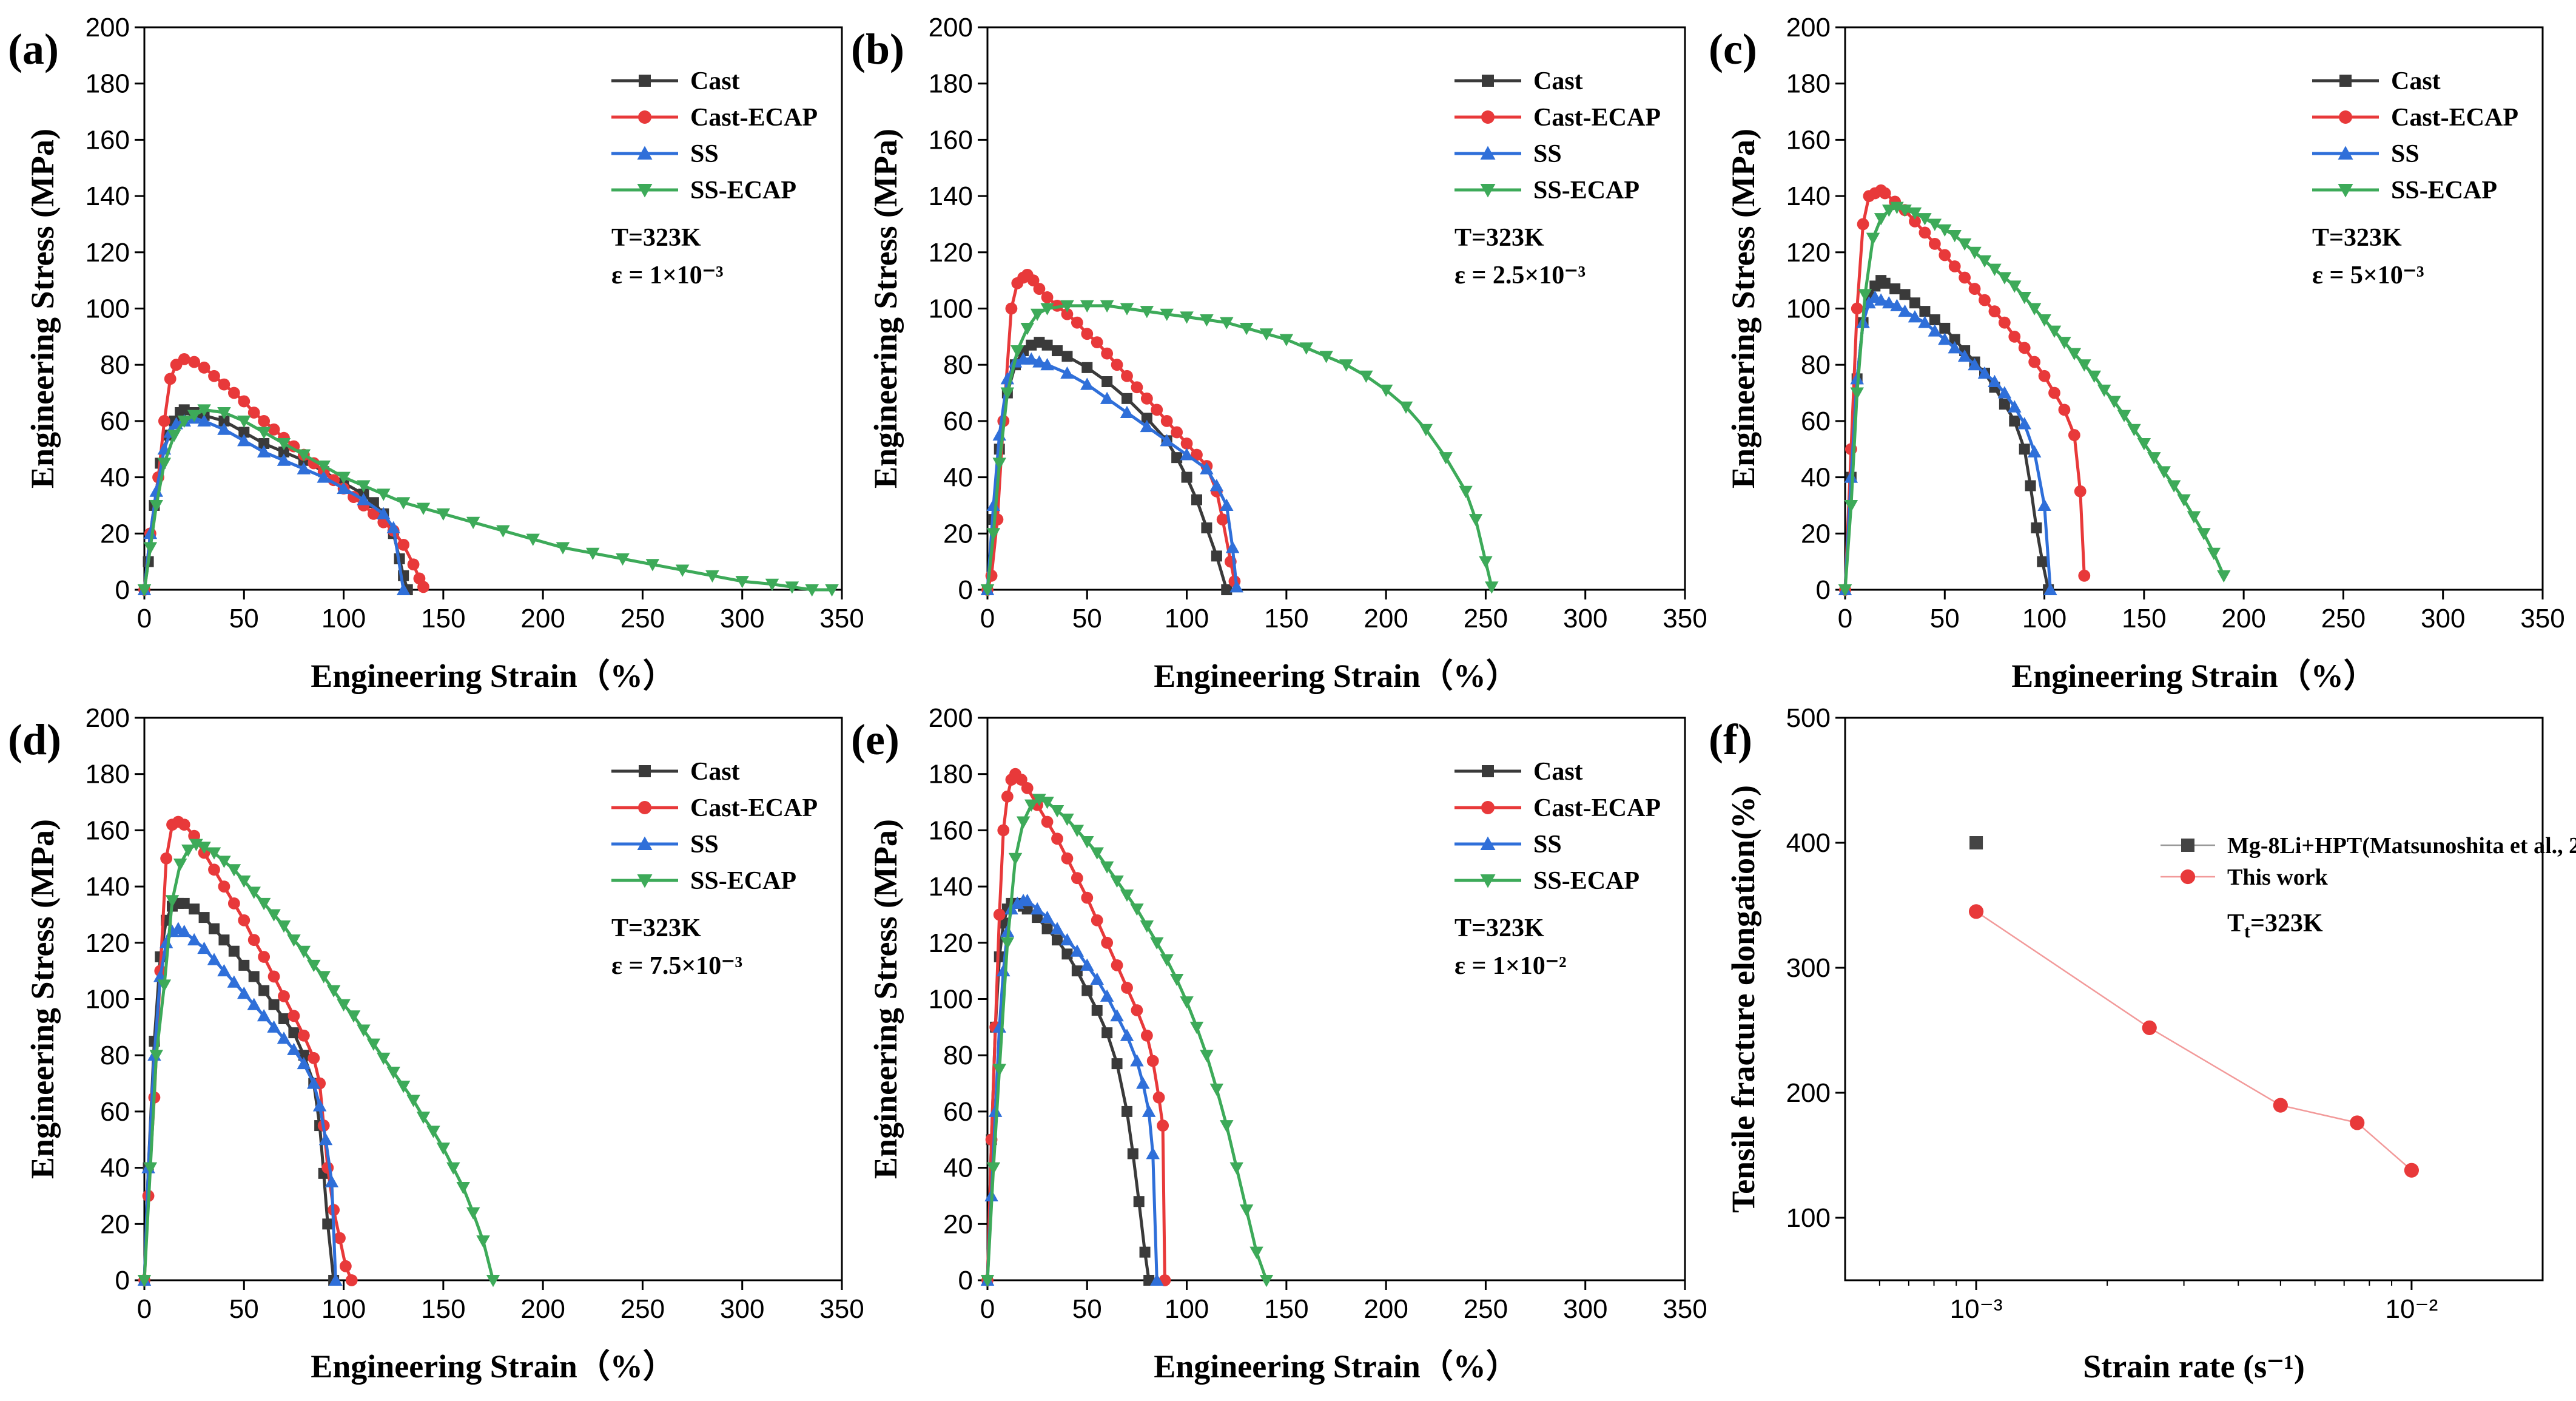 The height and width of the screenshot is (1401, 2576). I want to click on y-axis-title: Engineering Stress (MPa), so click(42, 308).